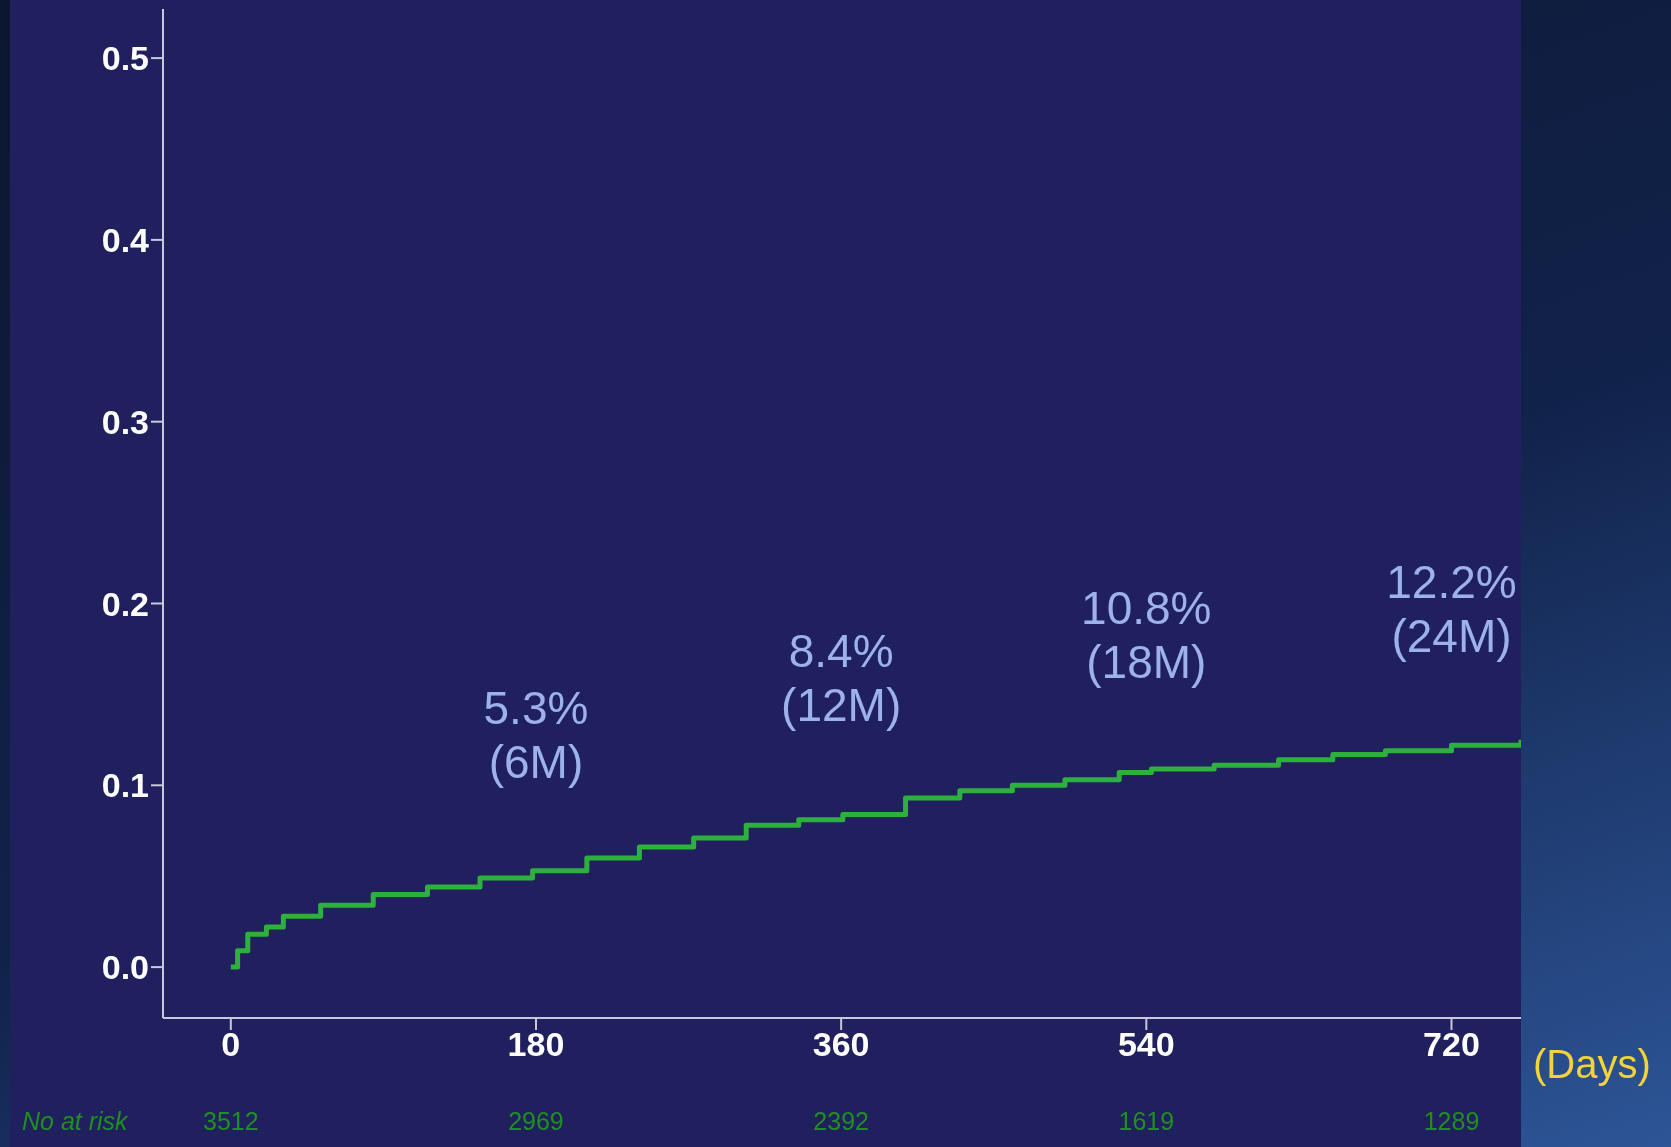  What do you see at coordinates (536, 1121) in the screenshot?
I see `text: 2969` at bounding box center [536, 1121].